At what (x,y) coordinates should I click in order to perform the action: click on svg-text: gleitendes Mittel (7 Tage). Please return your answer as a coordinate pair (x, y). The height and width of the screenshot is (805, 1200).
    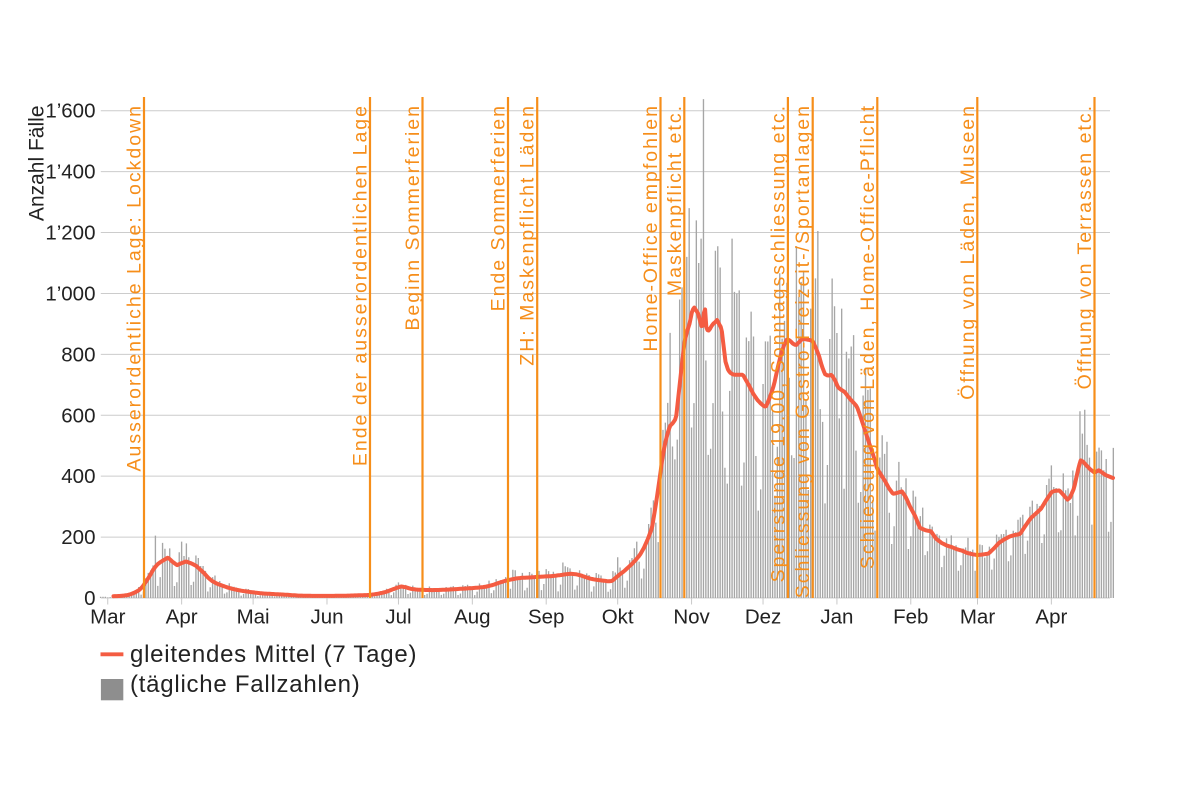
    Looking at the image, I should click on (273, 654).